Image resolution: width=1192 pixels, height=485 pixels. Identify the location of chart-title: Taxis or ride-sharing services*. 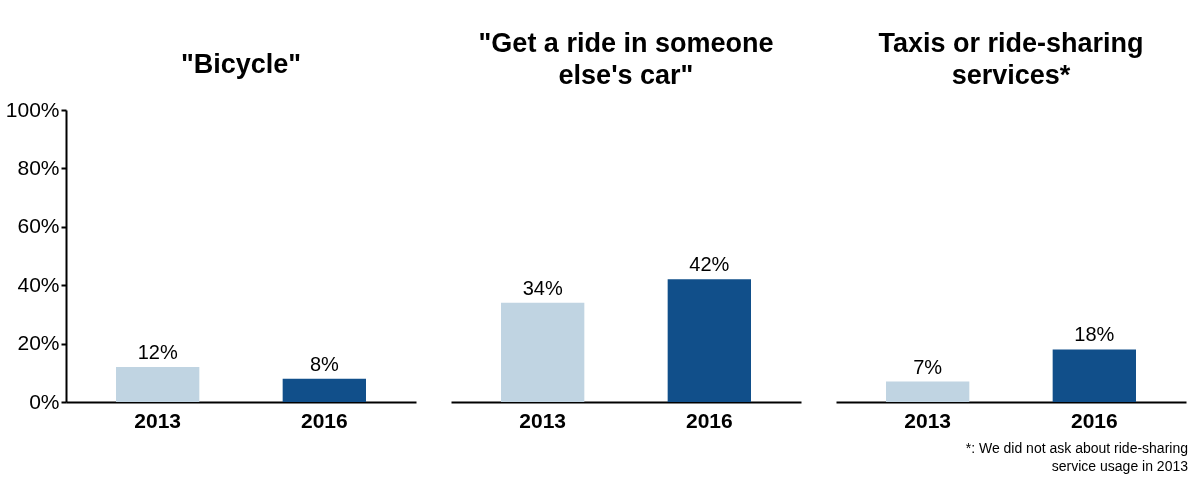
(1011, 59).